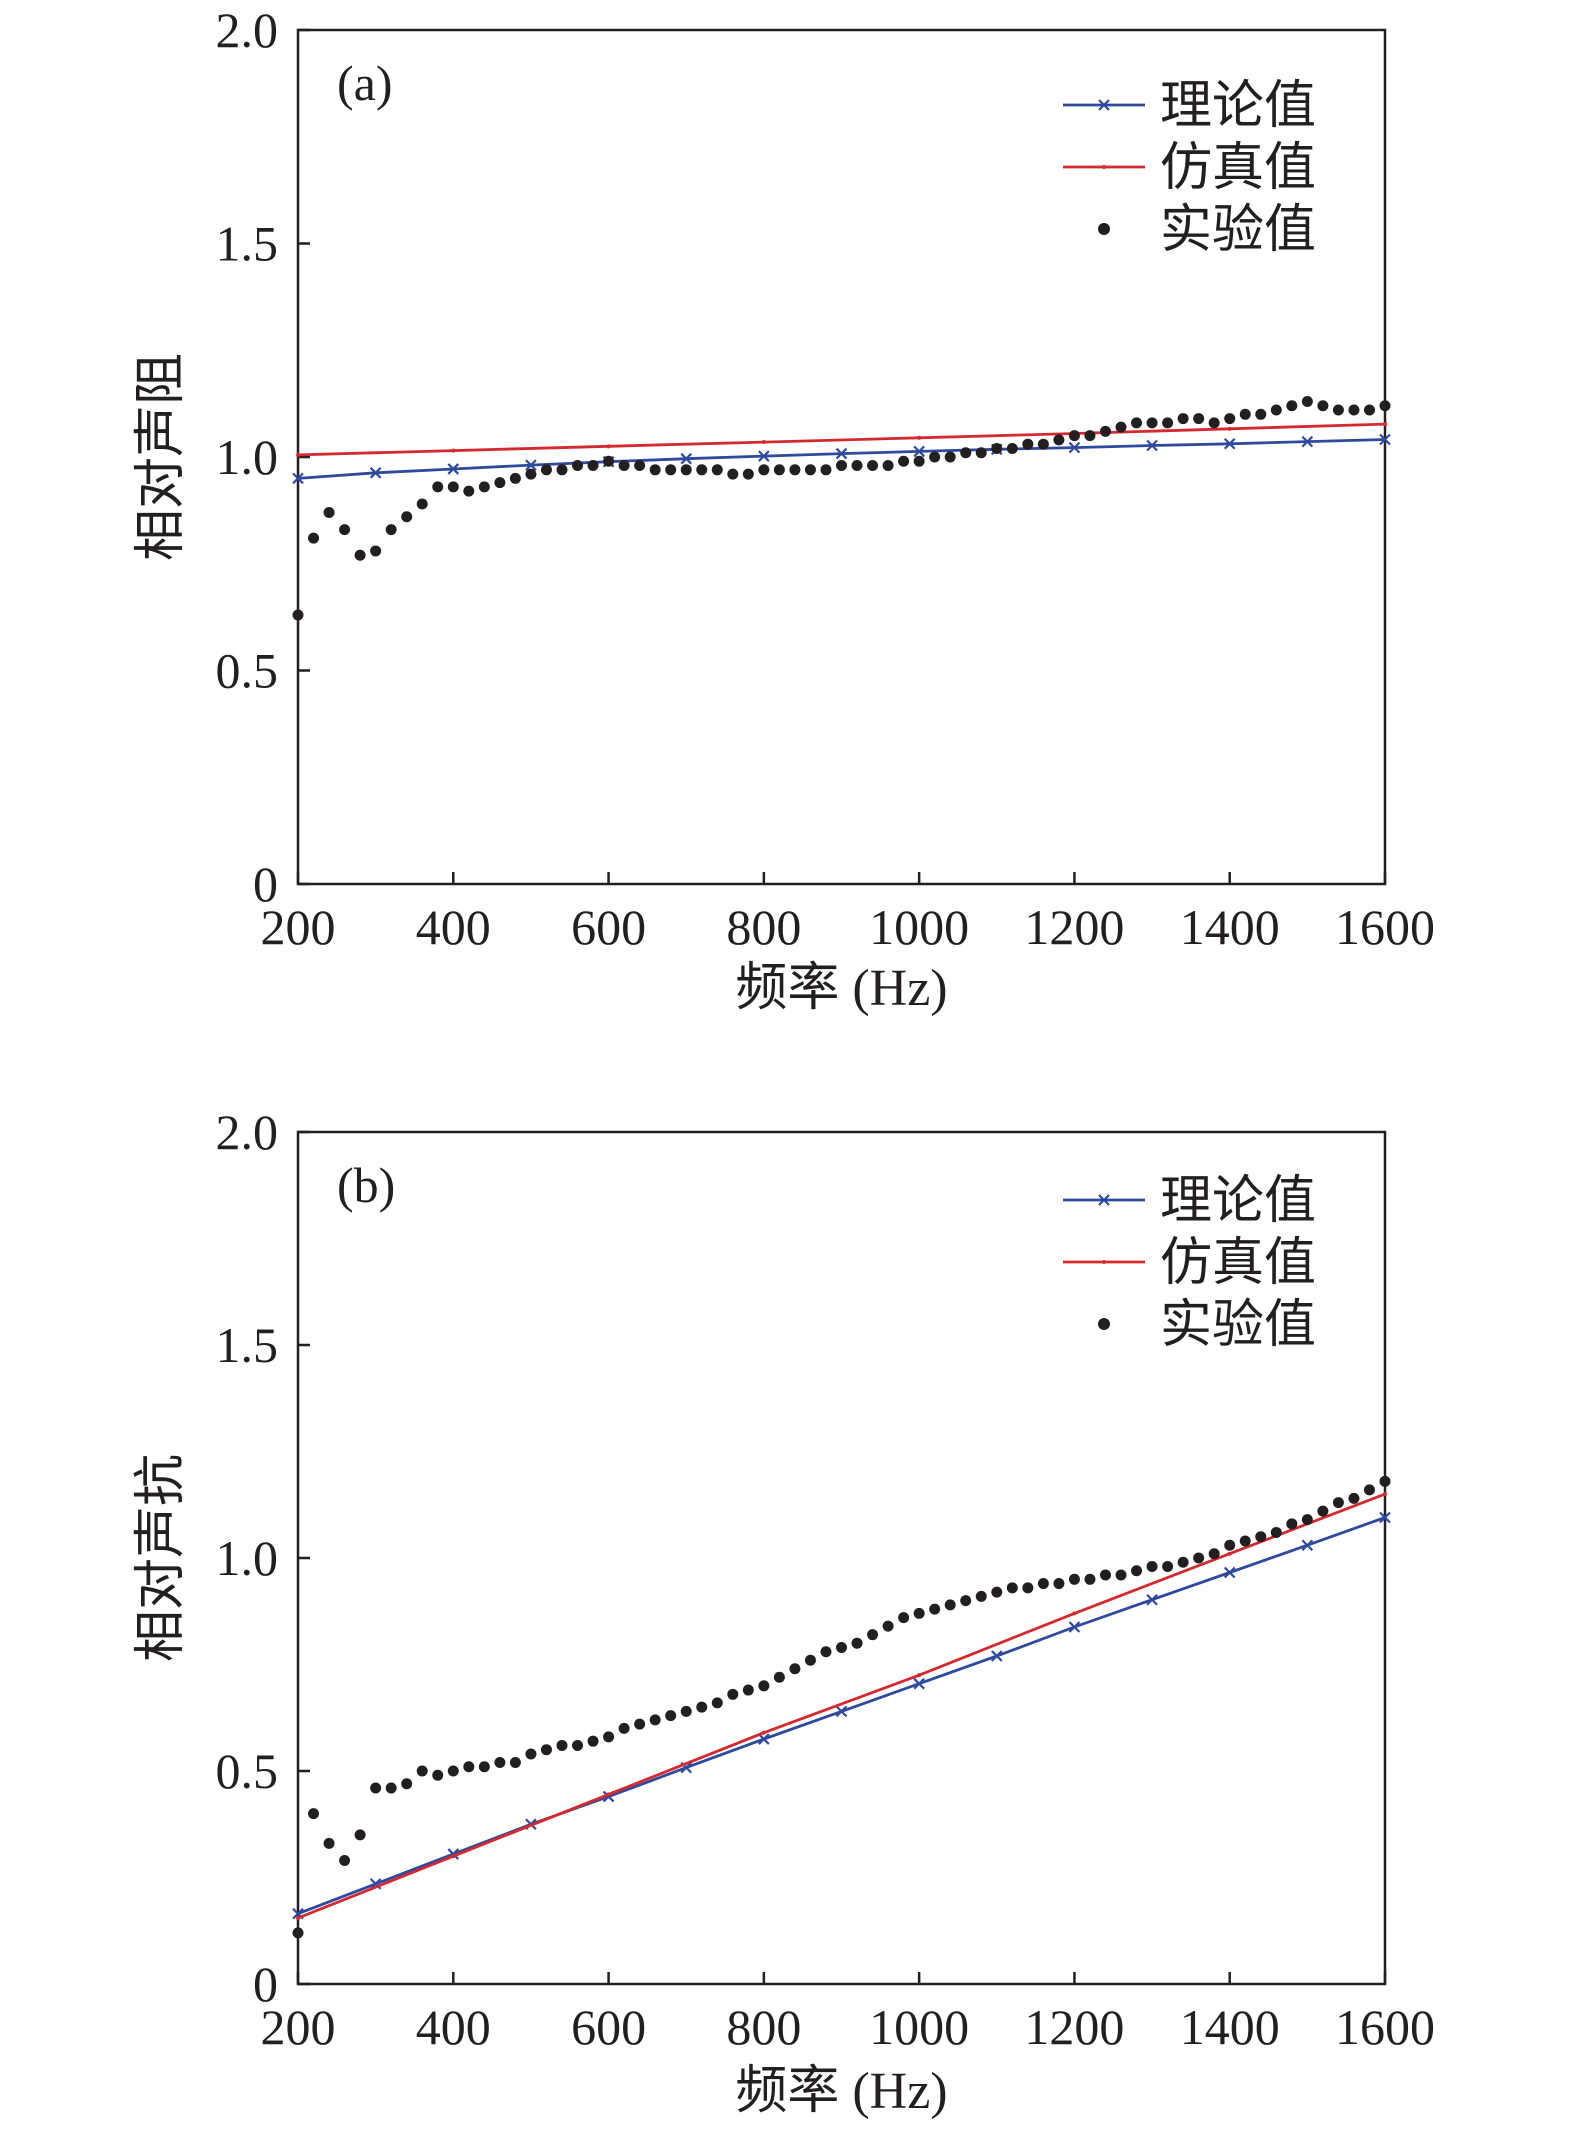  What do you see at coordinates (841, 988) in the screenshot?
I see `x-axis-label: 频率 (Hz)` at bounding box center [841, 988].